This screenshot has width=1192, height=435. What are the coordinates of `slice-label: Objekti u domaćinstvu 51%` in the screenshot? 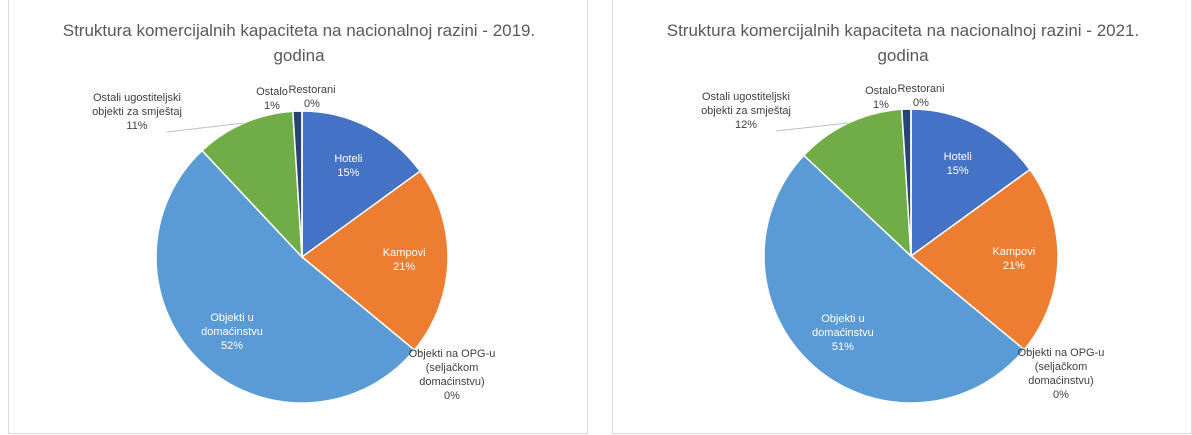 It's located at (843, 333).